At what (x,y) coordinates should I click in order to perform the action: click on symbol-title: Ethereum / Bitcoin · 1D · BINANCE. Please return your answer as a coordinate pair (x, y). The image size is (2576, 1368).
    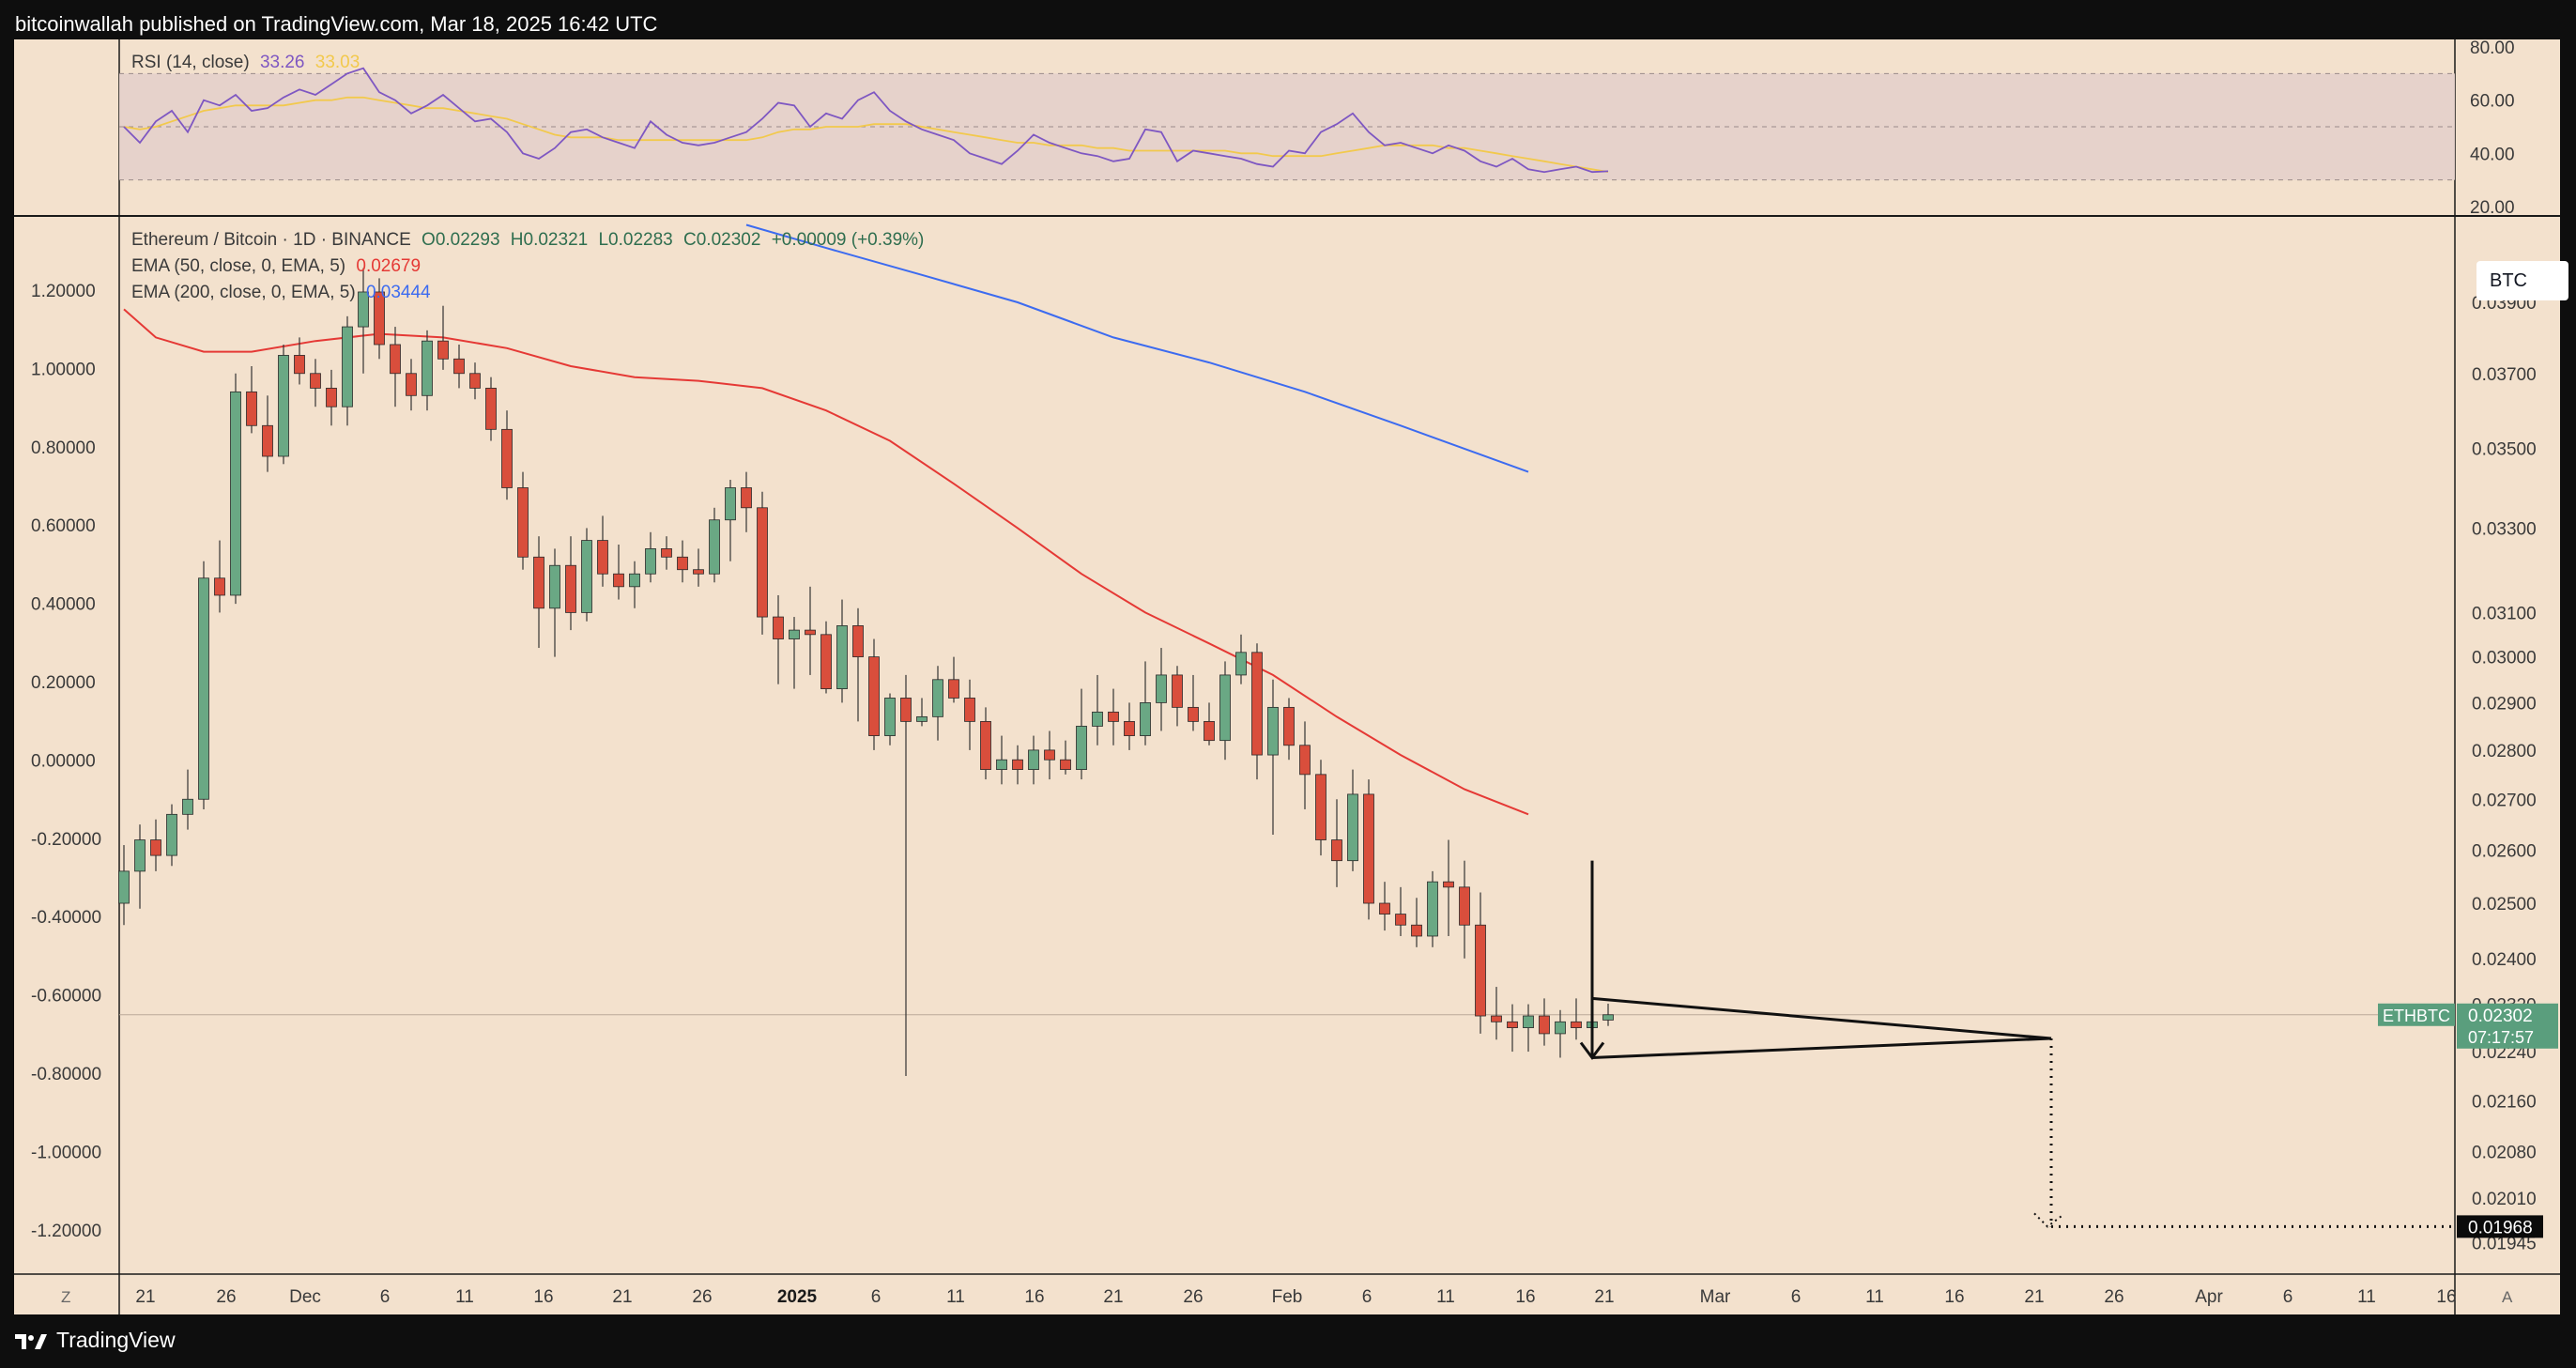
    Looking at the image, I should click on (271, 240).